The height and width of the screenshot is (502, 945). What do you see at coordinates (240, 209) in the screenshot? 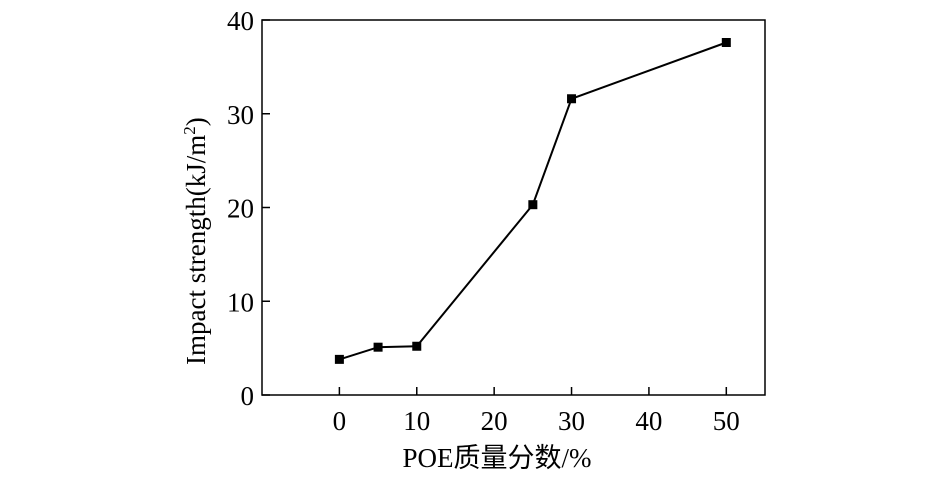
I see `y-tick-label: 20` at bounding box center [240, 209].